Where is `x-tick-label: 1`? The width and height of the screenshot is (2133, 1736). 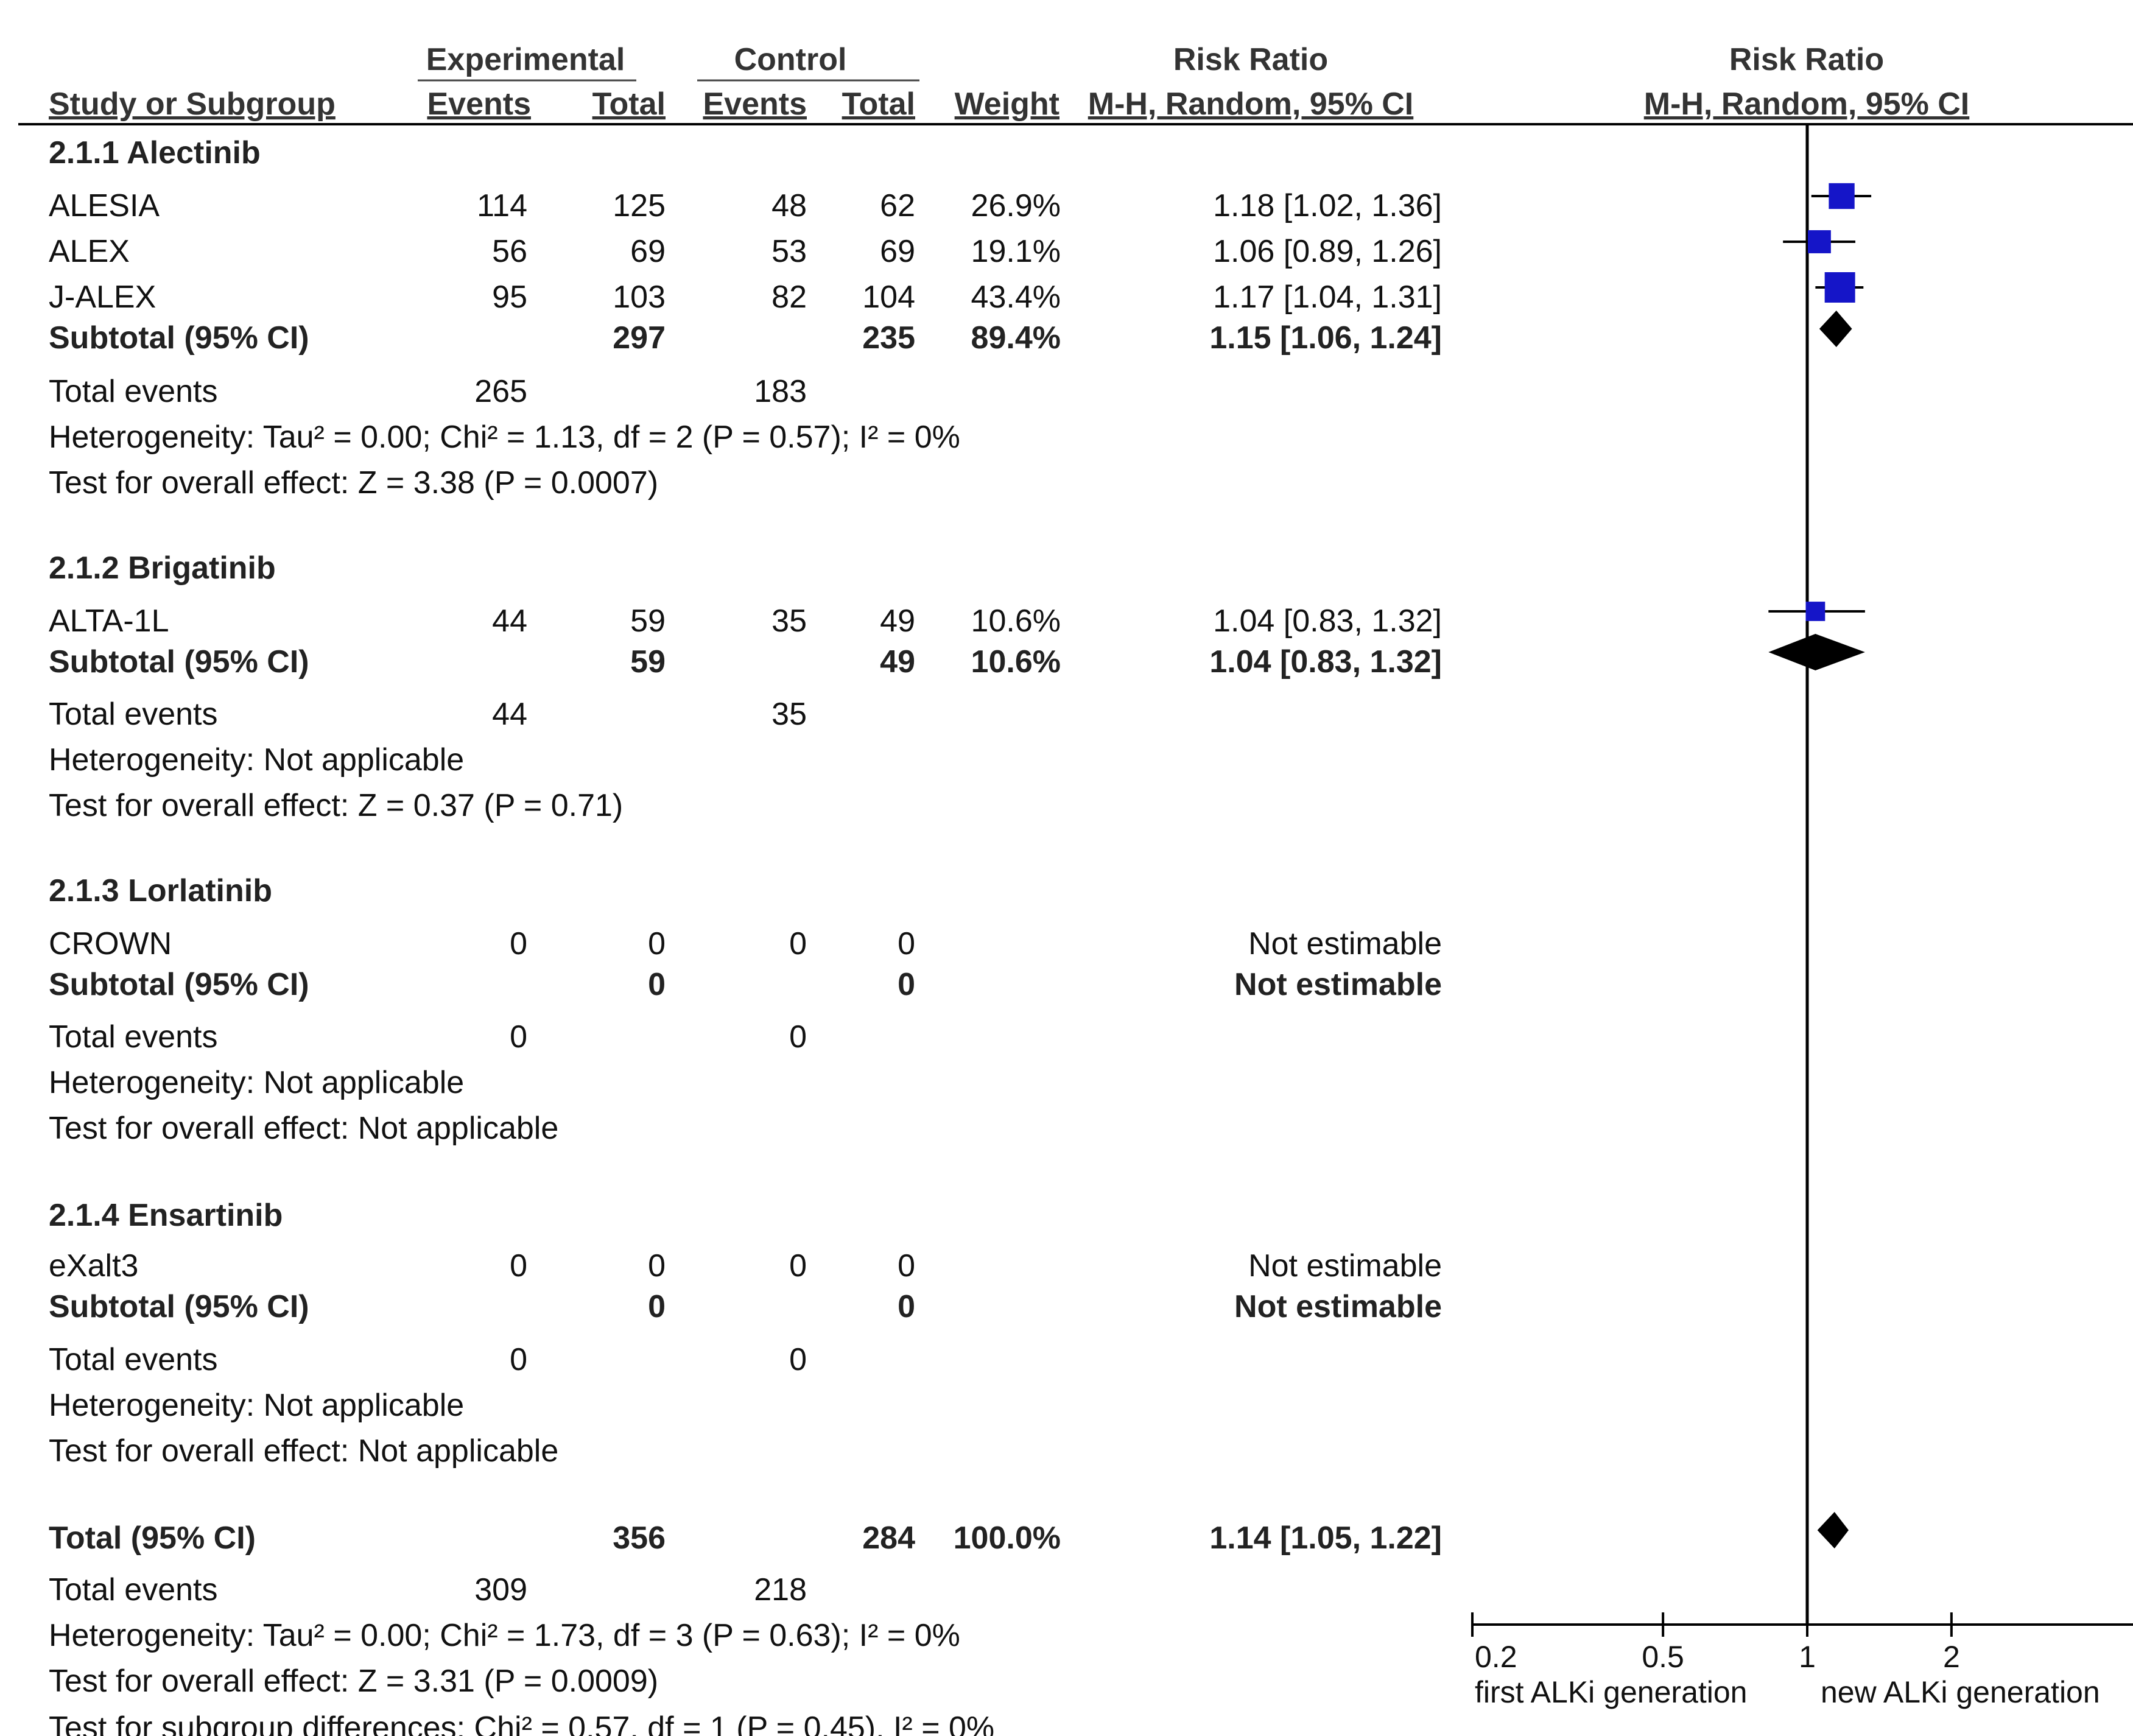 x-tick-label: 1 is located at coordinates (1807, 1657).